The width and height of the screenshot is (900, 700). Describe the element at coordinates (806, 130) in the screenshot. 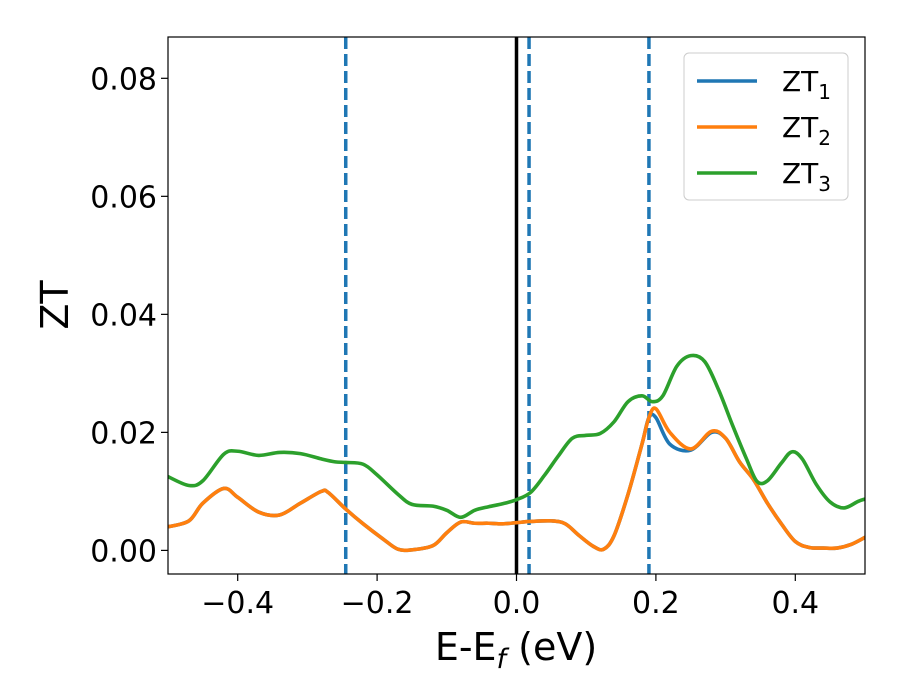

I see `legend-label-zt2: ZT2` at that location.